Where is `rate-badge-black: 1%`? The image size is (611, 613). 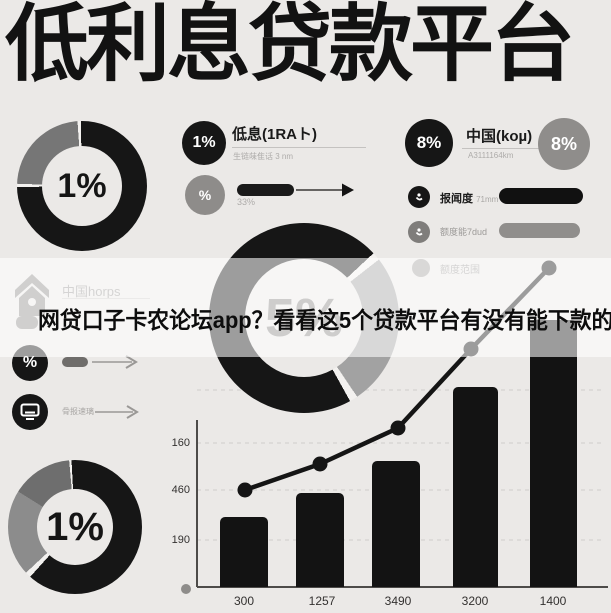
rate-badge-black: 1% is located at coordinates (204, 143).